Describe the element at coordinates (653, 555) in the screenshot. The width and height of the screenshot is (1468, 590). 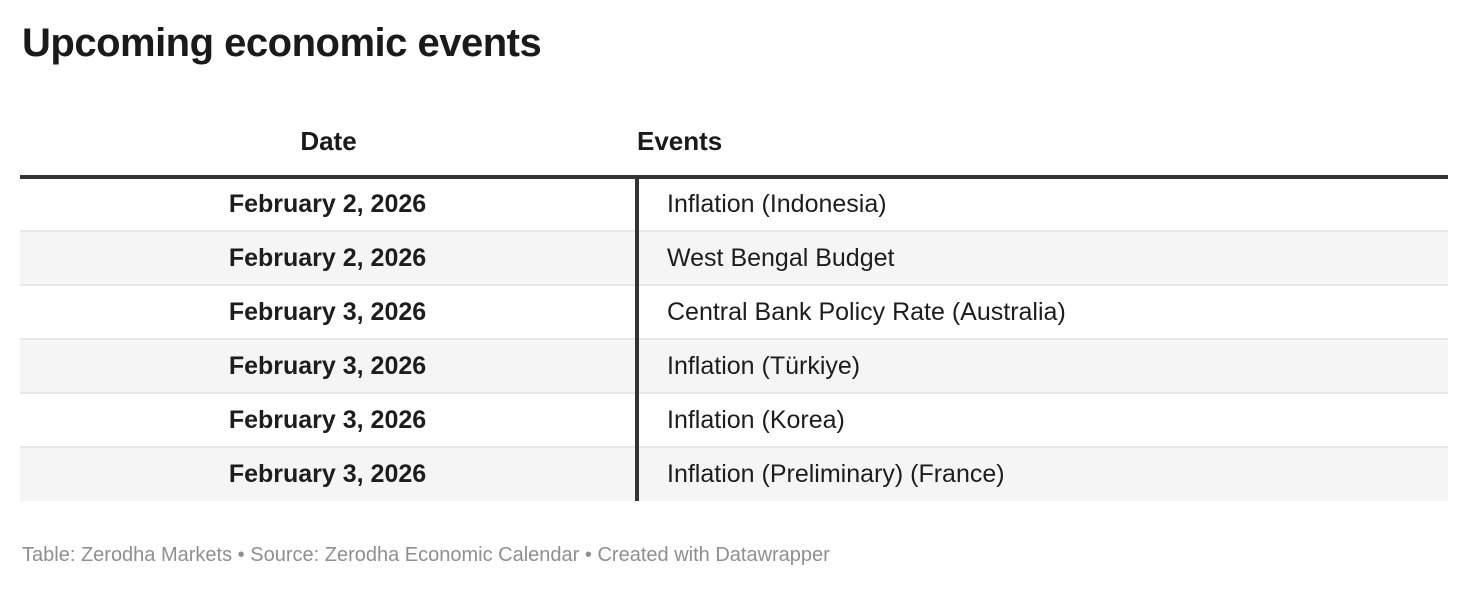
I see `created-with-label: Created with` at that location.